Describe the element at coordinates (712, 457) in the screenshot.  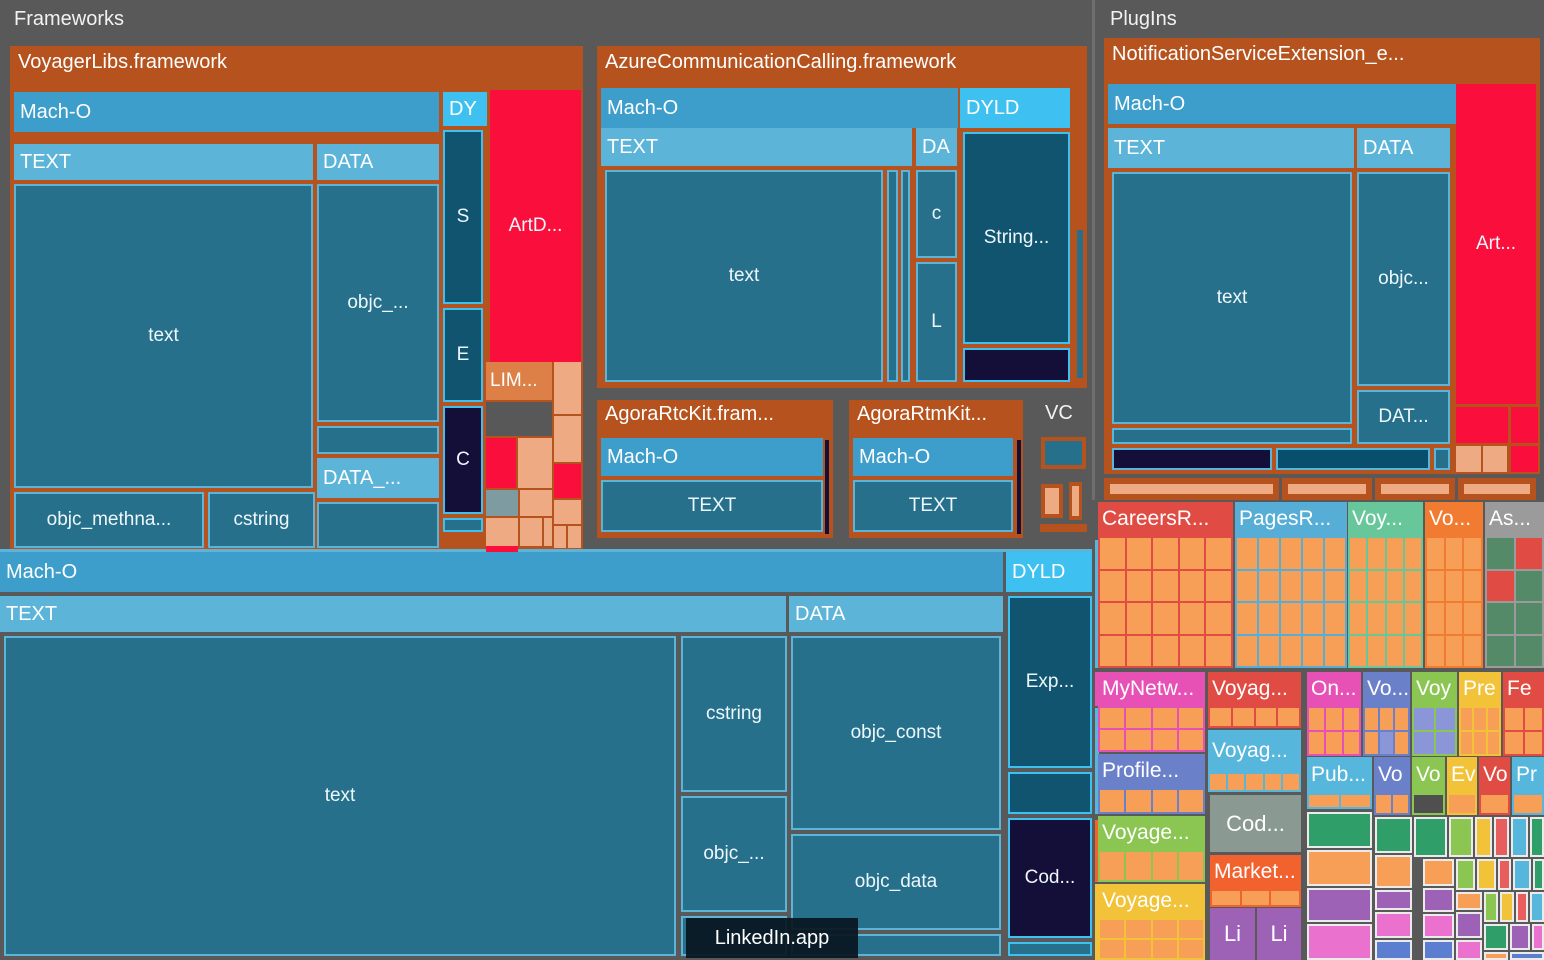
I see `macho-band: Mach-O` at that location.